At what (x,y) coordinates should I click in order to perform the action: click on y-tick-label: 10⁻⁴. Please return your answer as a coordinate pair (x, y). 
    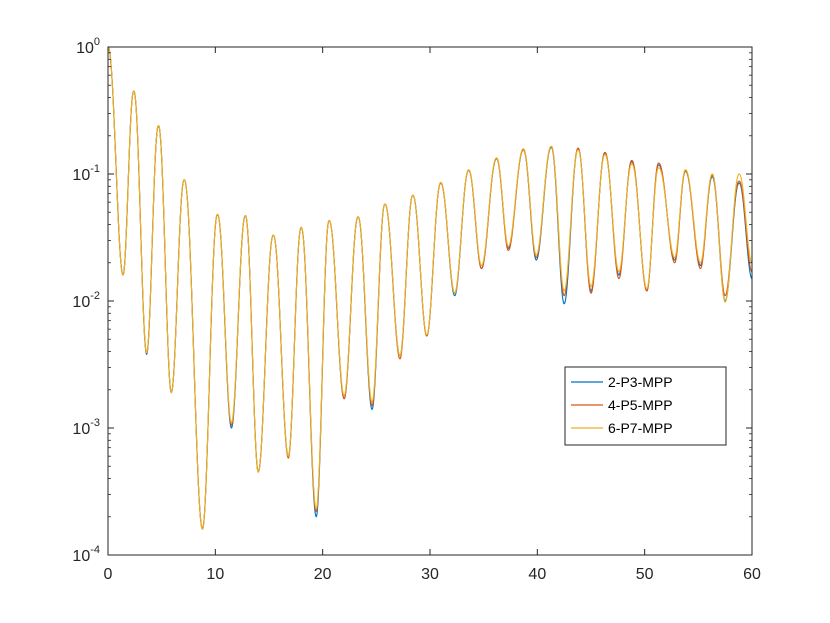
    Looking at the image, I should click on (86, 554).